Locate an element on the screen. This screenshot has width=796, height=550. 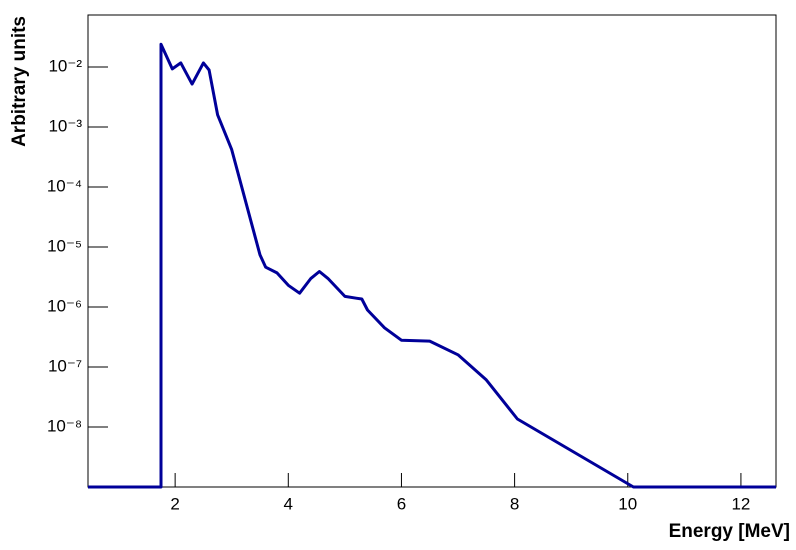
x-tick-label: 8 is located at coordinates (514, 503).